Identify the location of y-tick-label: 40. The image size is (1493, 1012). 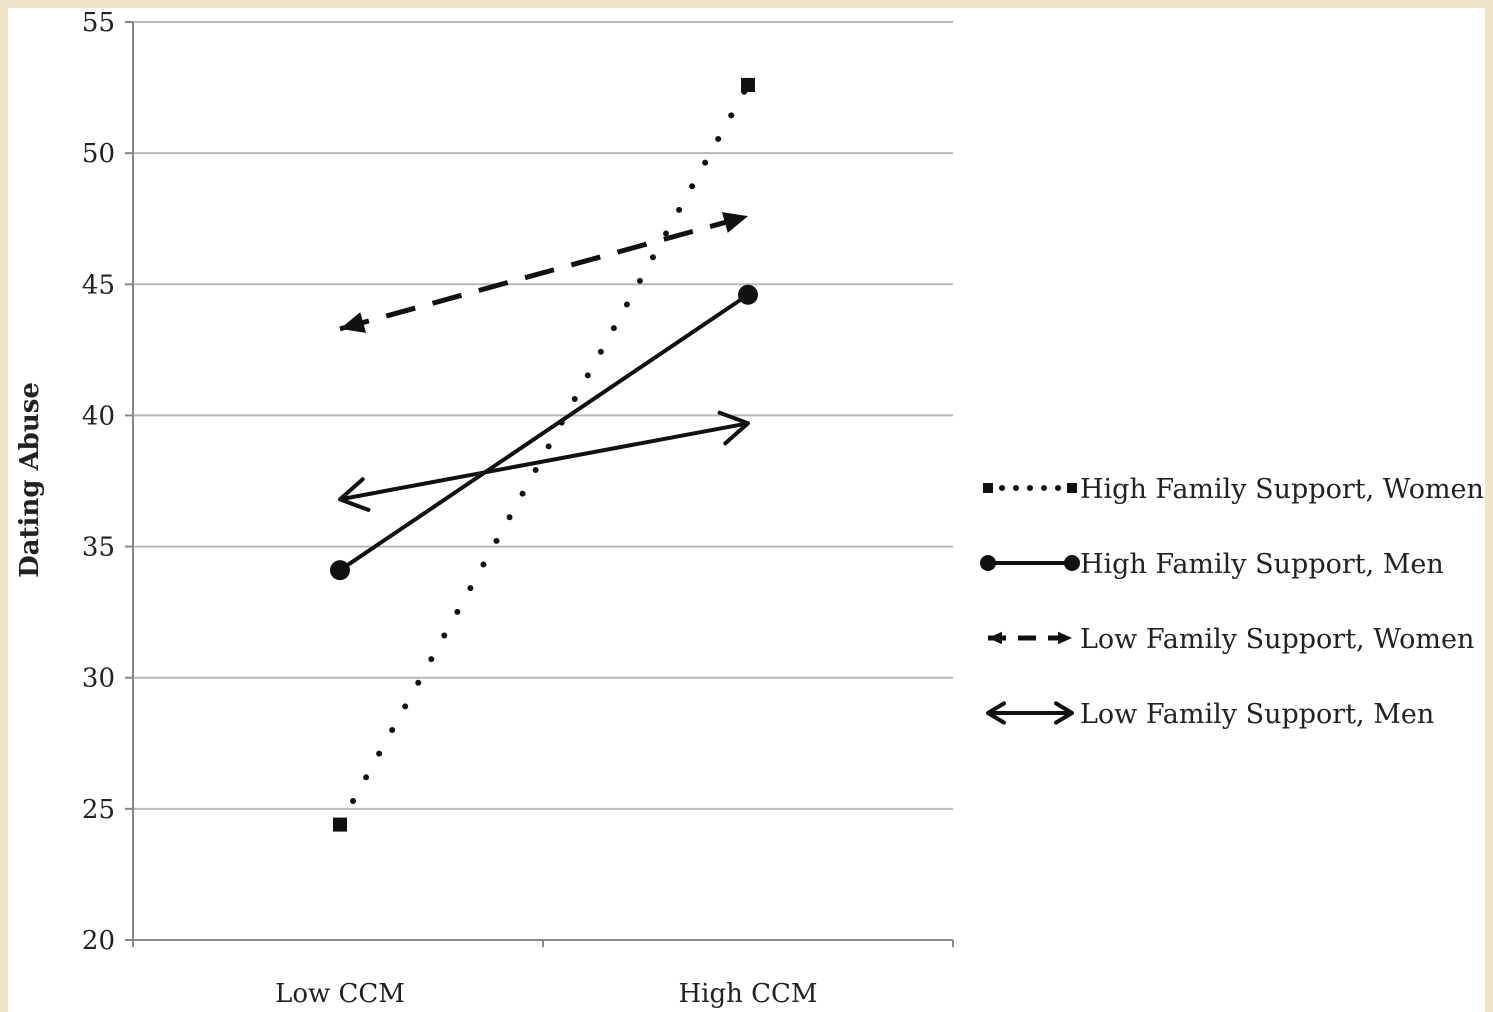
(98, 416).